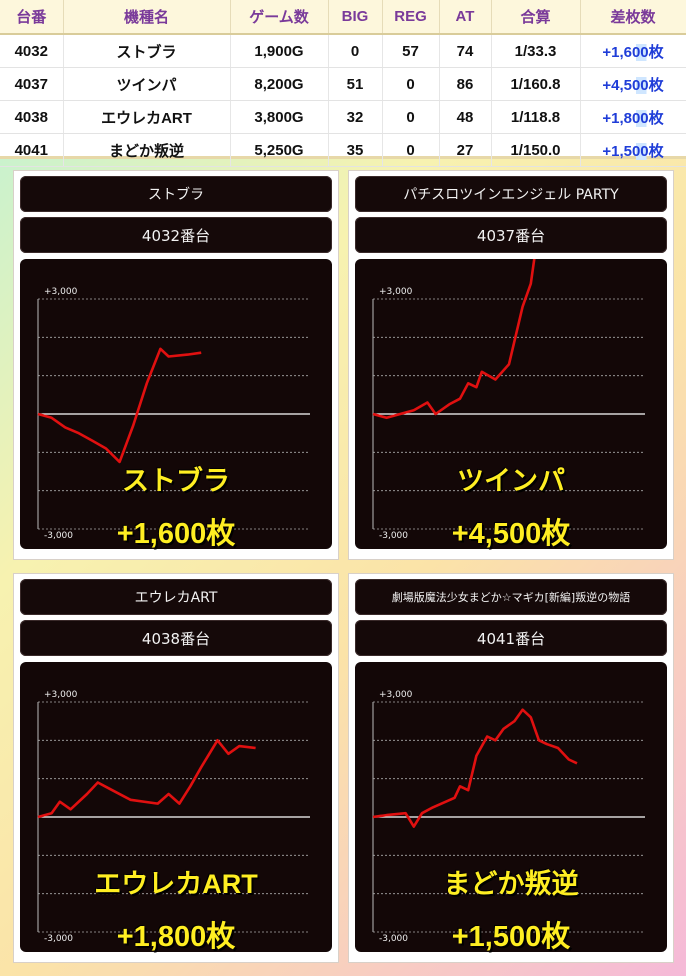 The width and height of the screenshot is (686, 976). What do you see at coordinates (176, 194) in the screenshot?
I see `panel-title: ストブラ` at bounding box center [176, 194].